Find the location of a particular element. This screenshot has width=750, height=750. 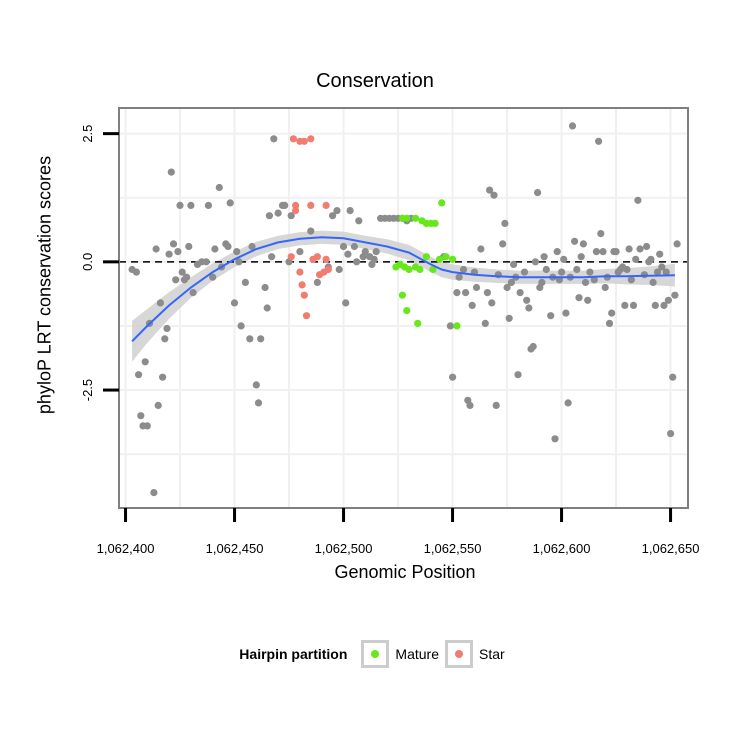

legend-title: Hairpin partition is located at coordinates (293, 654).